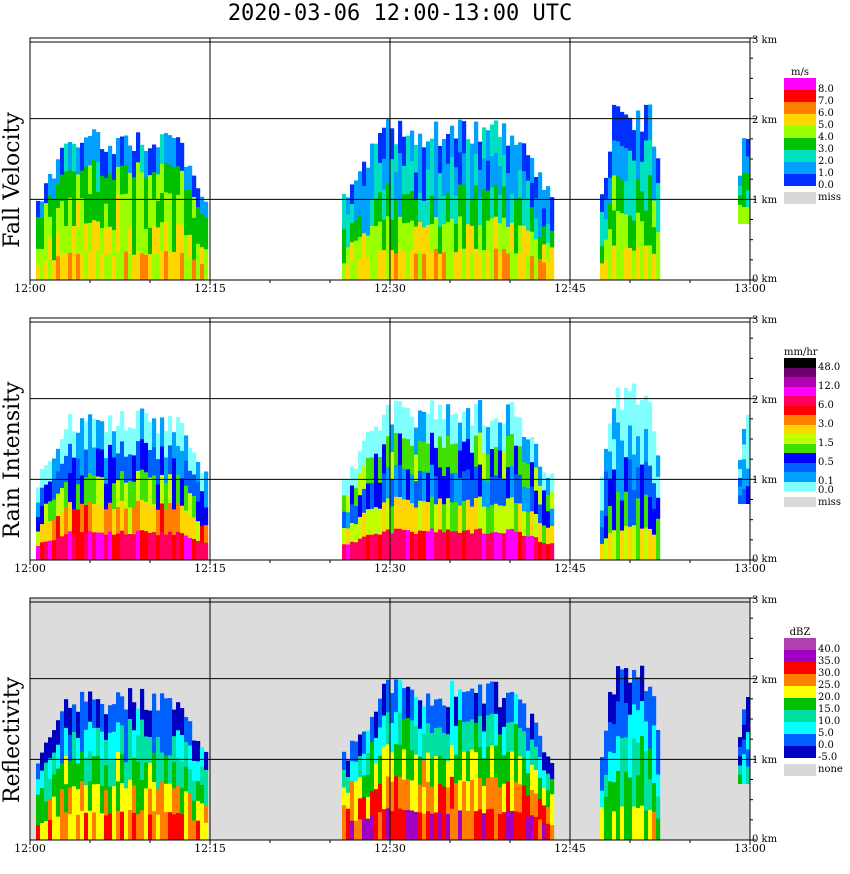 Image resolution: width=850 pixels, height=874 pixels. What do you see at coordinates (829, 709) in the screenshot?
I see `colorbar-label: 15.0` at bounding box center [829, 709].